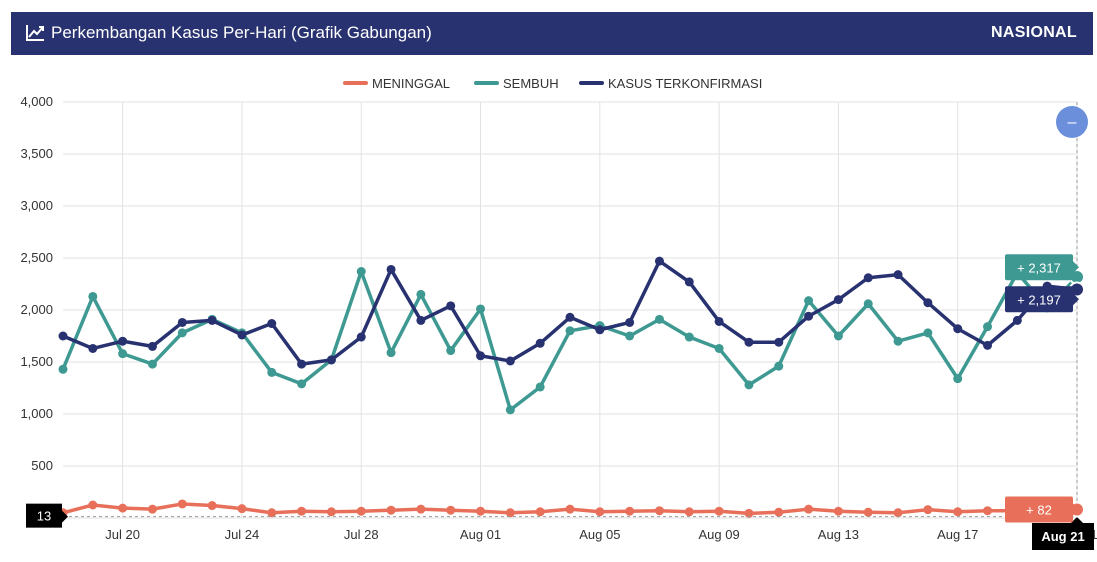 The width and height of the screenshot is (1097, 562). I want to click on zoom-out-circle, so click(1072, 122).